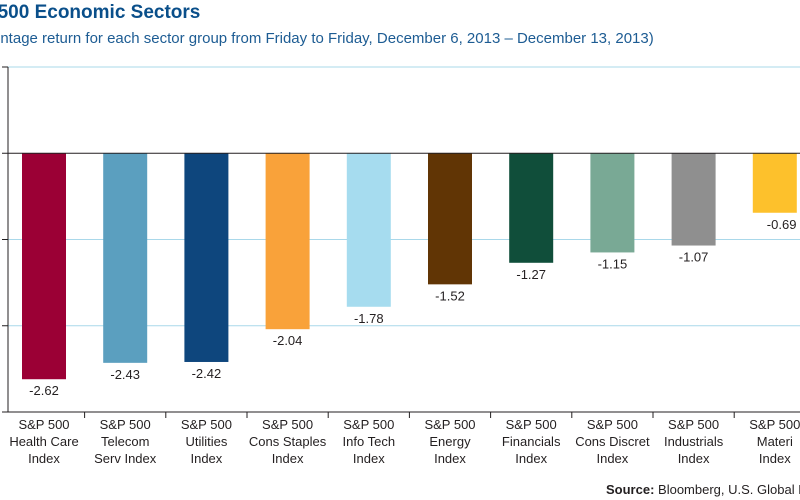 The height and width of the screenshot is (500, 800). I want to click on data-label: -2.42, so click(207, 373).